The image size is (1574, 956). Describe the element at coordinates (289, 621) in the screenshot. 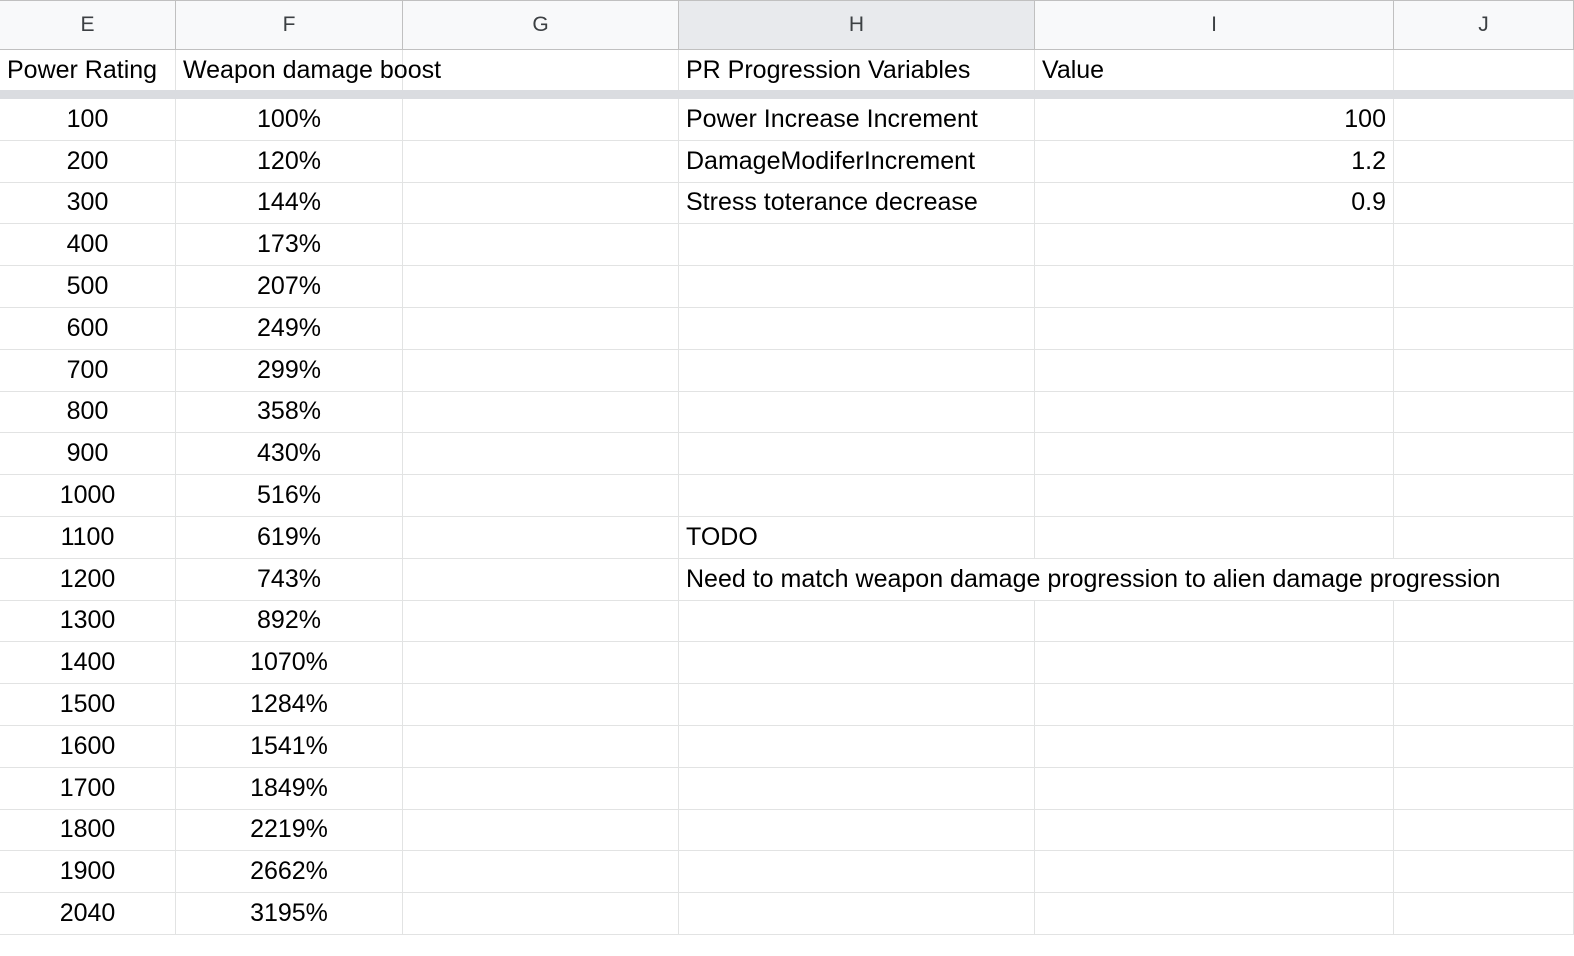

I see `cell-weapon-damage-boost: 892%` at that location.